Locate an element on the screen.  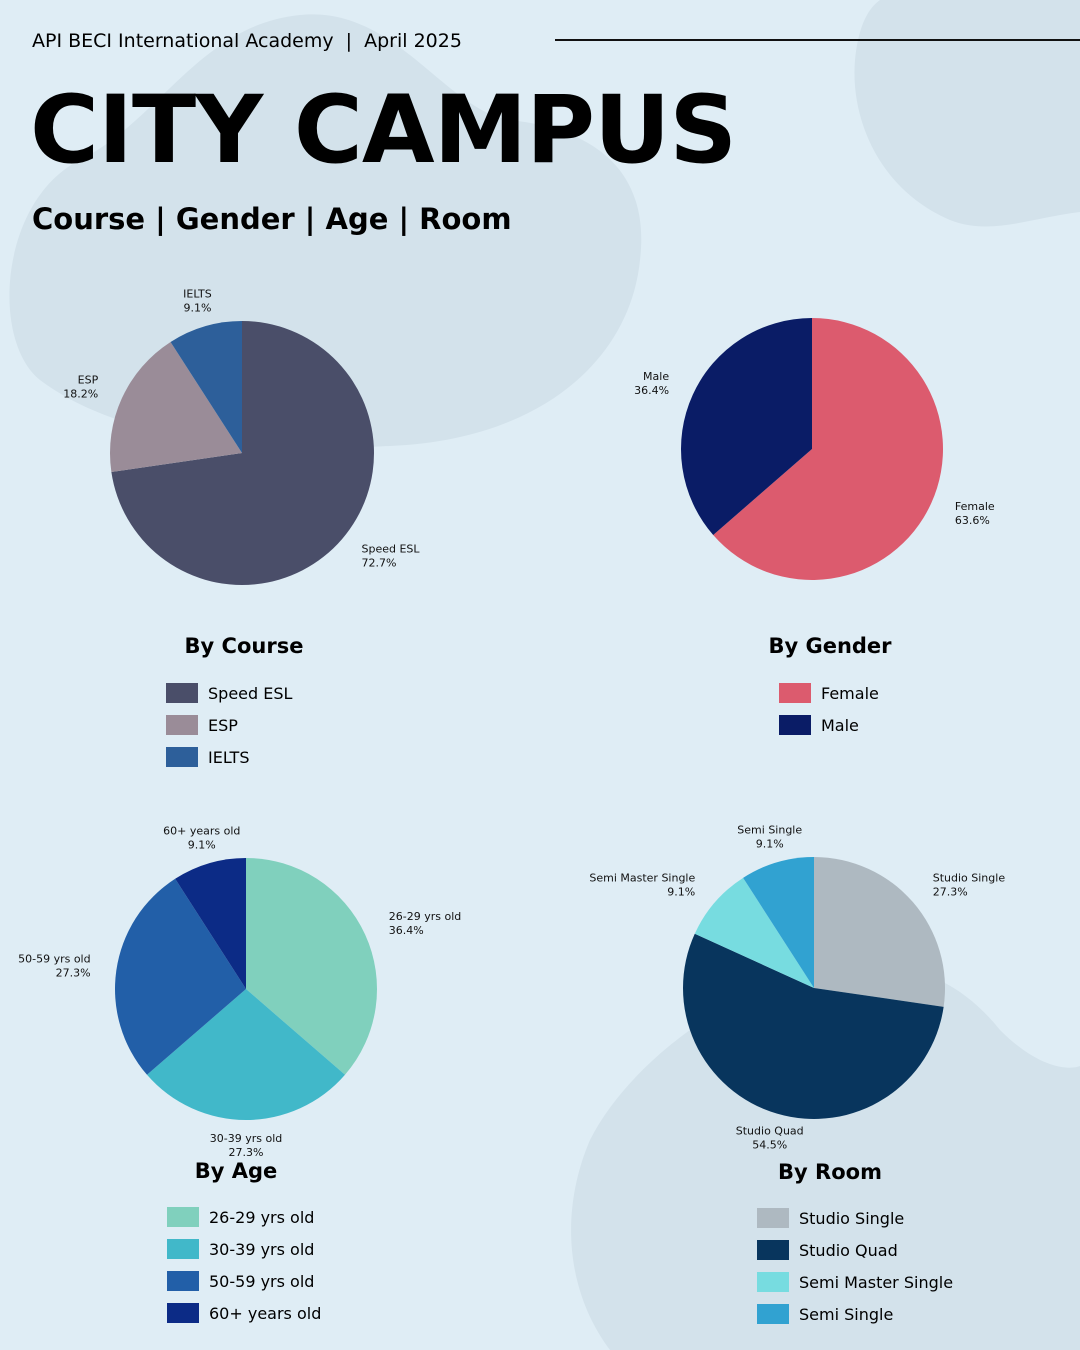
legend-label: ESP is located at coordinates (223, 725).